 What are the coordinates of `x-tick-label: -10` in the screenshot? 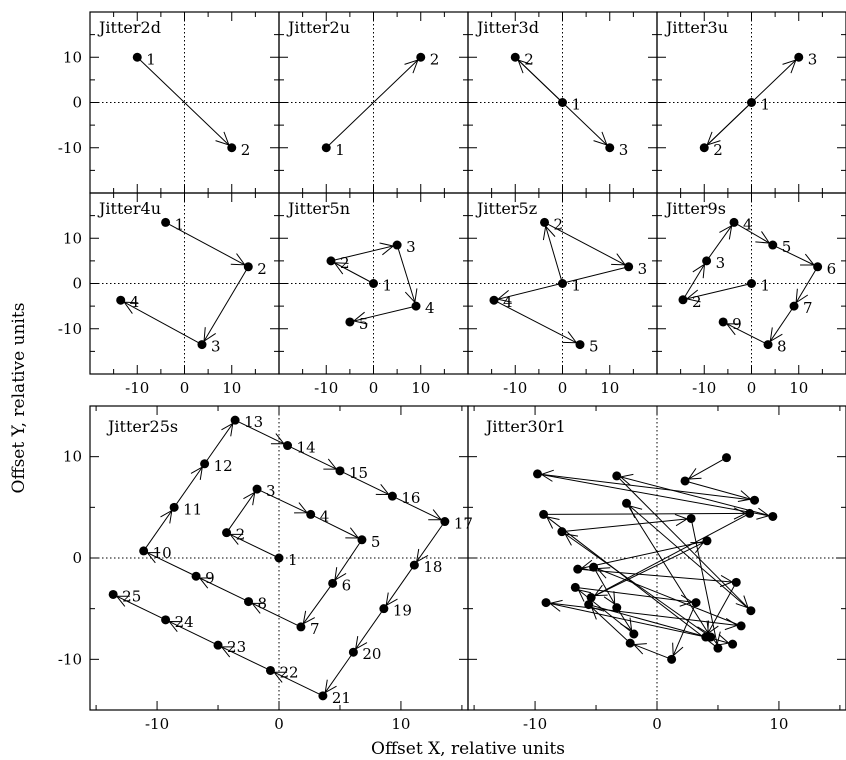 It's located at (535, 724).